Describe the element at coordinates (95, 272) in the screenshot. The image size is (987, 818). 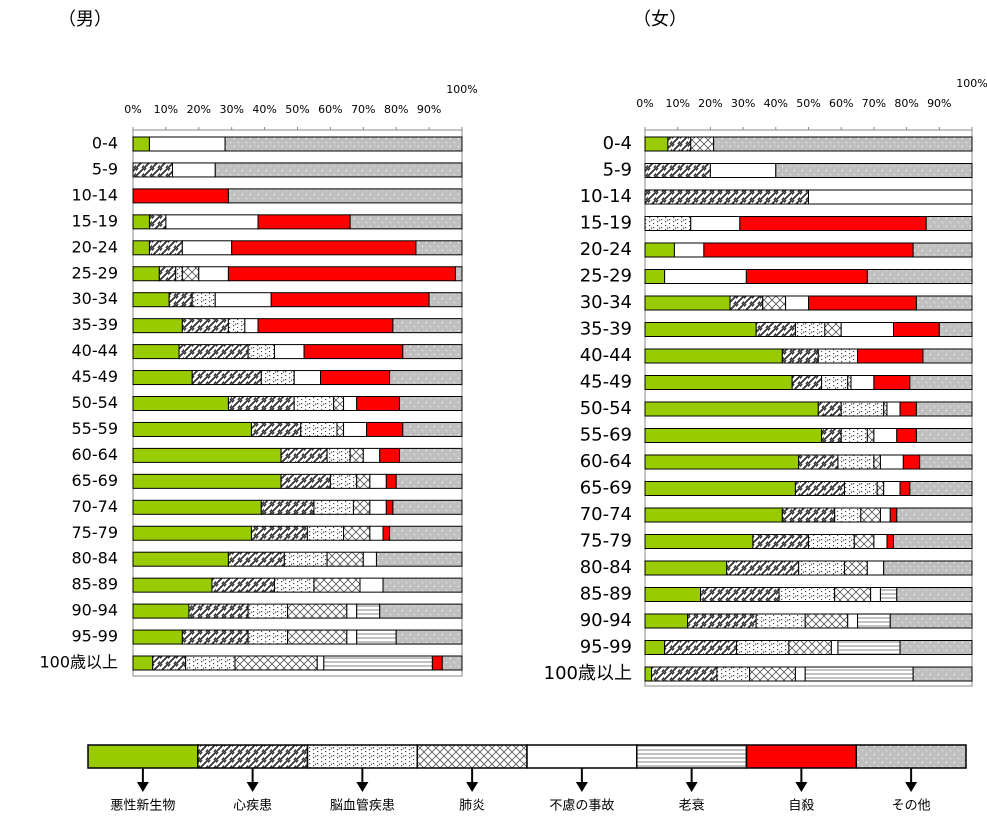
I see `y-tick-label: 25-29` at that location.